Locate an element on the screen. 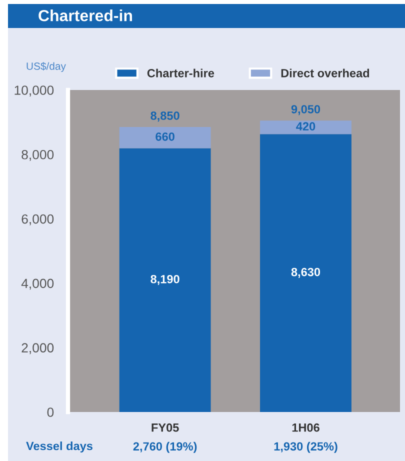  y-tick-label: 0 is located at coordinates (50, 412).